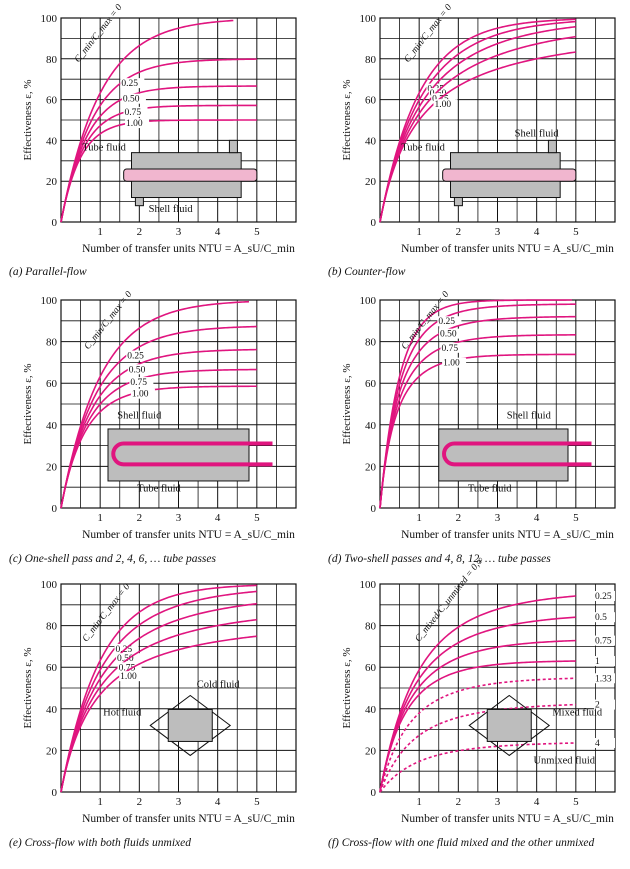  I want to click on schematic-f: Mixed fluid Unmixed fluid, so click(535, 730).